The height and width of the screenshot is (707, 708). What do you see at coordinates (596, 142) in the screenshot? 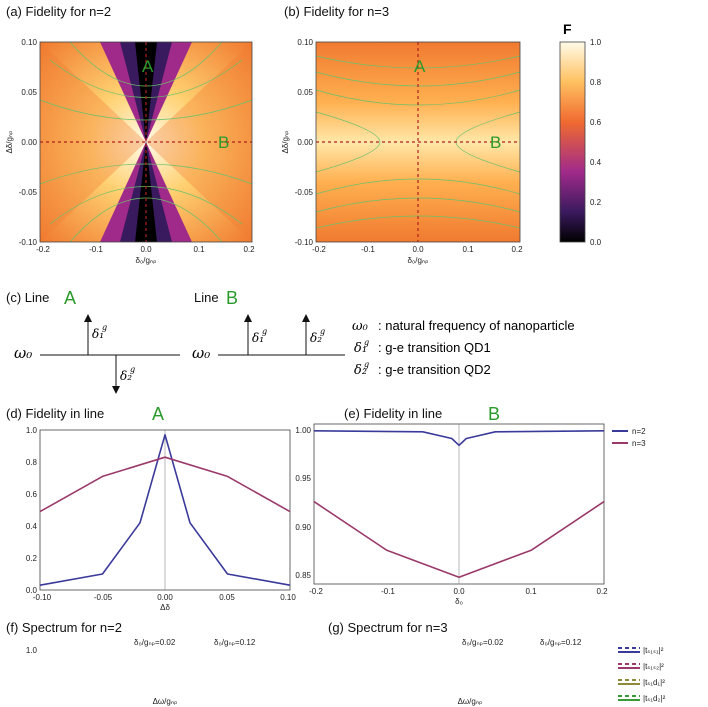
I see `colorbar-ticks: 1.0 0.8 0.6 0.4 0.2 0.0` at bounding box center [596, 142].